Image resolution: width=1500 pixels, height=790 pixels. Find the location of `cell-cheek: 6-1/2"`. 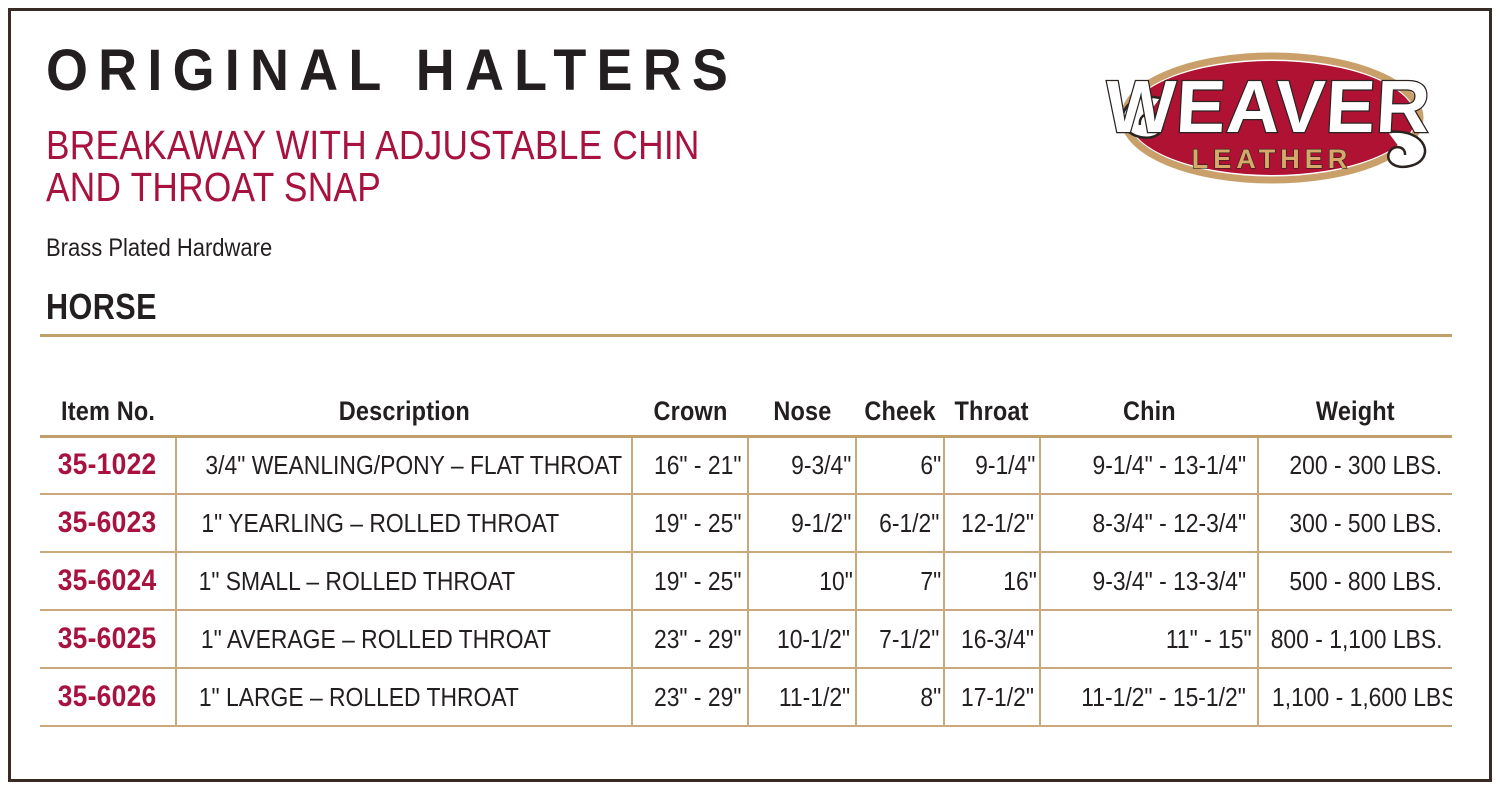

cell-cheek: 6-1/2" is located at coordinates (900, 523).